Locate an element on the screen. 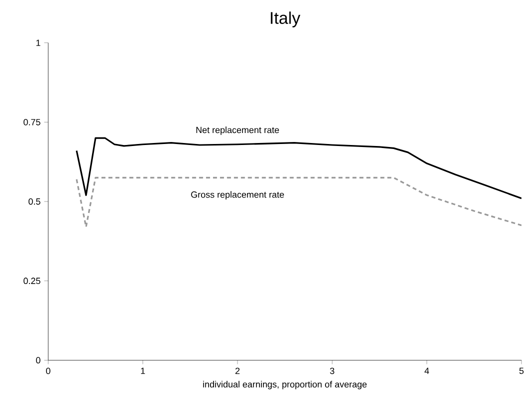  x-axis-title: individual earnings, proportion of average is located at coordinates (285, 385).